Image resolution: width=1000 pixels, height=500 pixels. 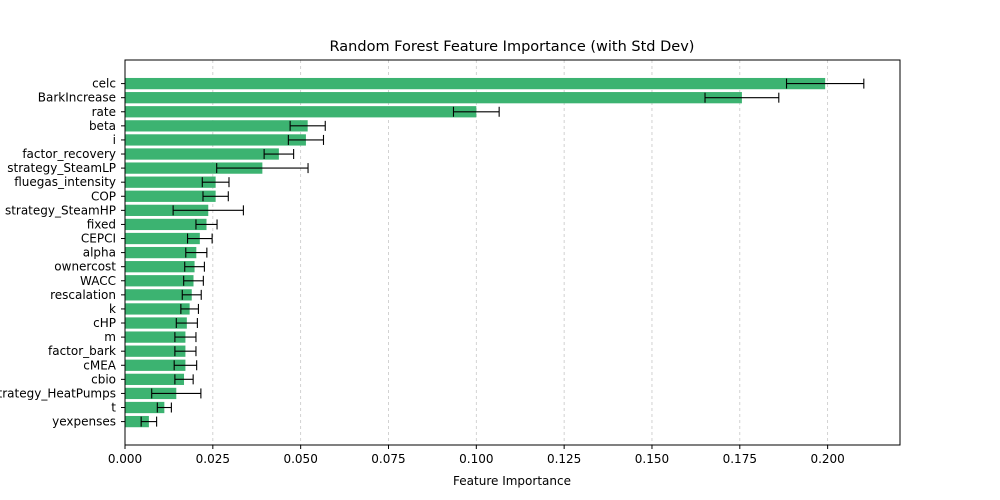 I want to click on x-tick-label: 0.025, so click(x=213, y=459).